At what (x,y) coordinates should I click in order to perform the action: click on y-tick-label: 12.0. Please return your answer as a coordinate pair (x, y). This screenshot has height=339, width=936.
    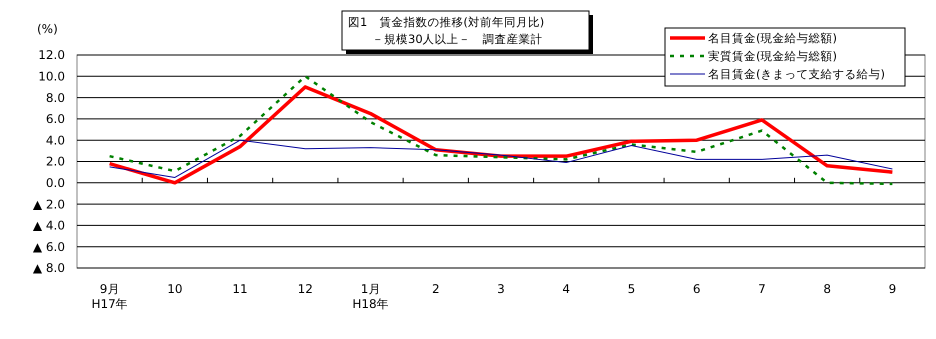
    Looking at the image, I should click on (51, 55).